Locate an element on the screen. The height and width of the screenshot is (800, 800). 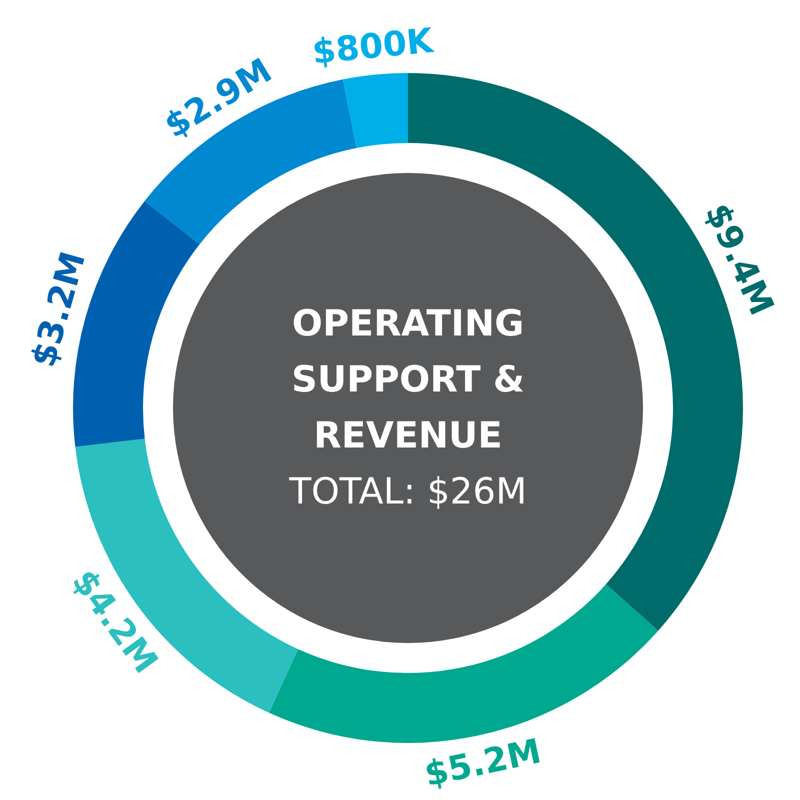
data-label: $800K is located at coordinates (373, 46).